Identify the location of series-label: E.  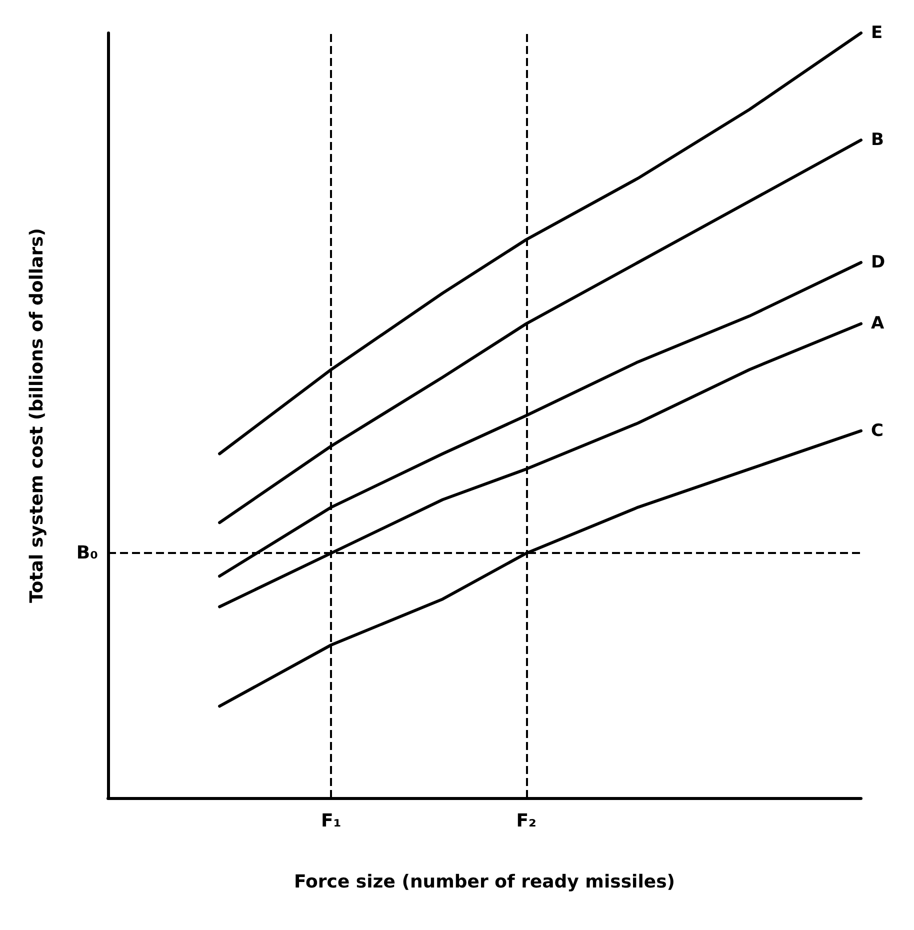
(877, 33).